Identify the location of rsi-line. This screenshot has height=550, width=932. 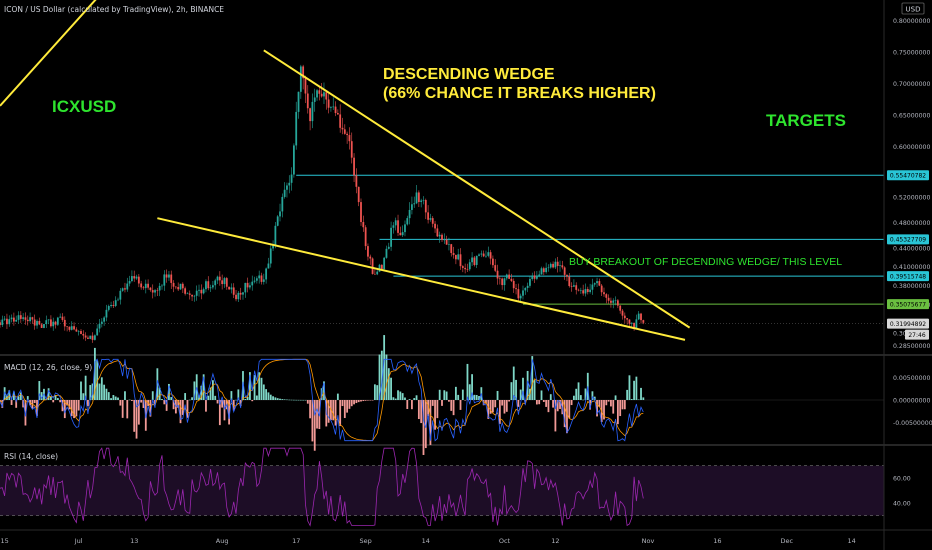
(322, 487).